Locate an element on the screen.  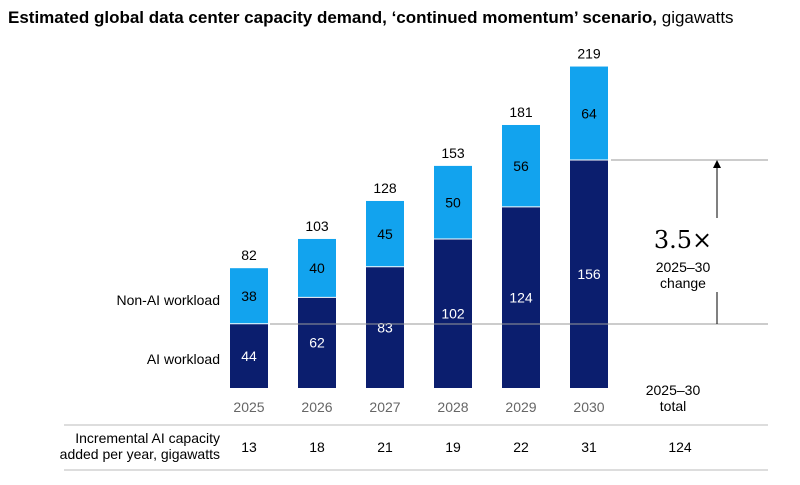
value-non-ai-2025: 38 is located at coordinates (249, 296).